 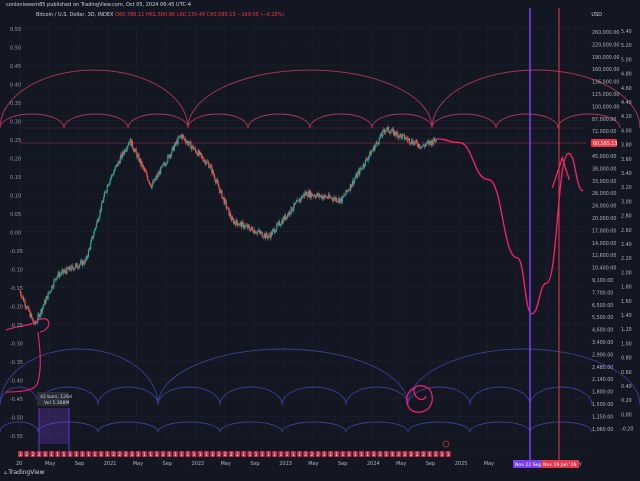 I want to click on left-axis-label: -0.25, so click(x=16, y=326).